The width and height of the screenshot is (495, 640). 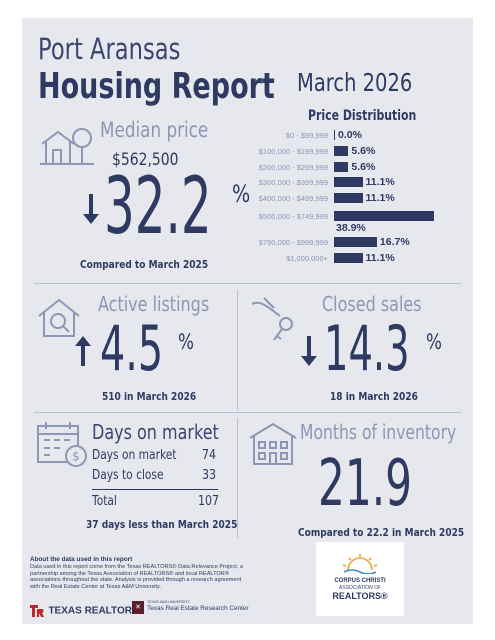 What do you see at coordinates (168, 602) in the screenshot?
I see `research-center-small: TEXAS A&M UNIVERSITY` at bounding box center [168, 602].